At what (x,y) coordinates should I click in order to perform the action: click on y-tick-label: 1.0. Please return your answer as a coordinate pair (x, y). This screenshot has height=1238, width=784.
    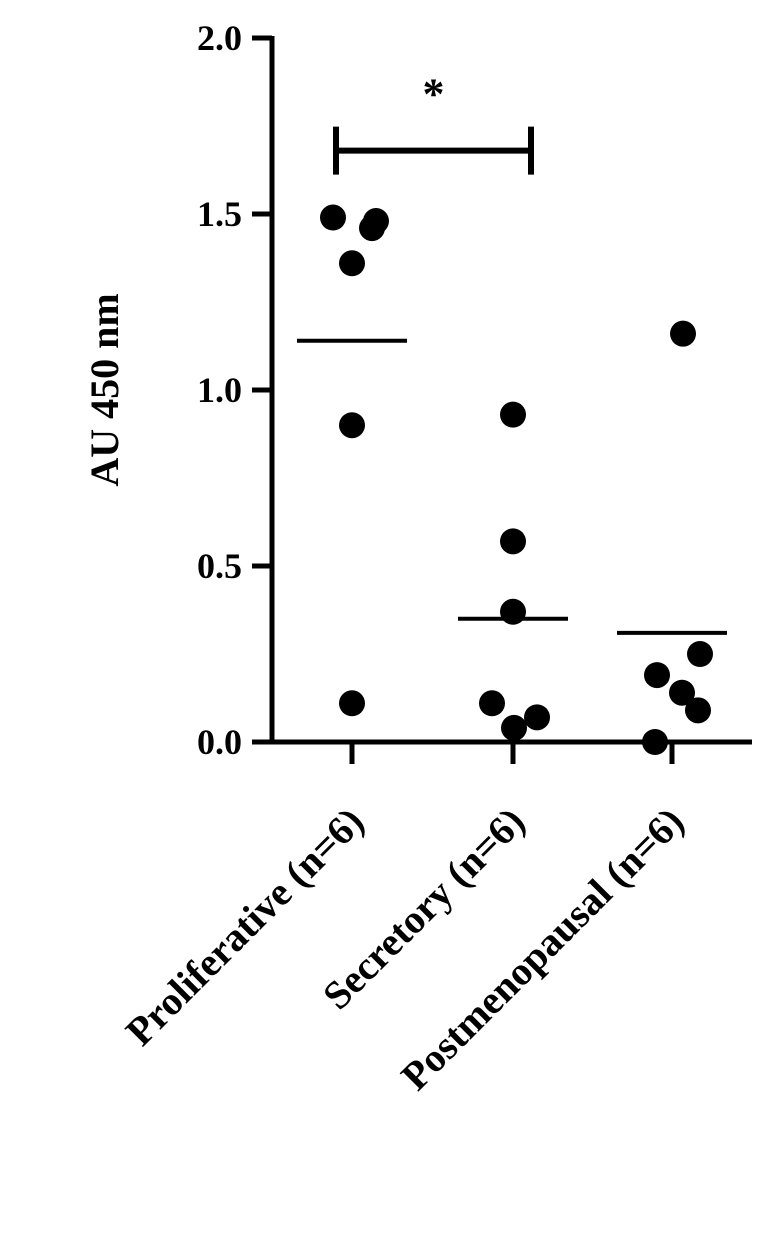
    Looking at the image, I should click on (219, 390).